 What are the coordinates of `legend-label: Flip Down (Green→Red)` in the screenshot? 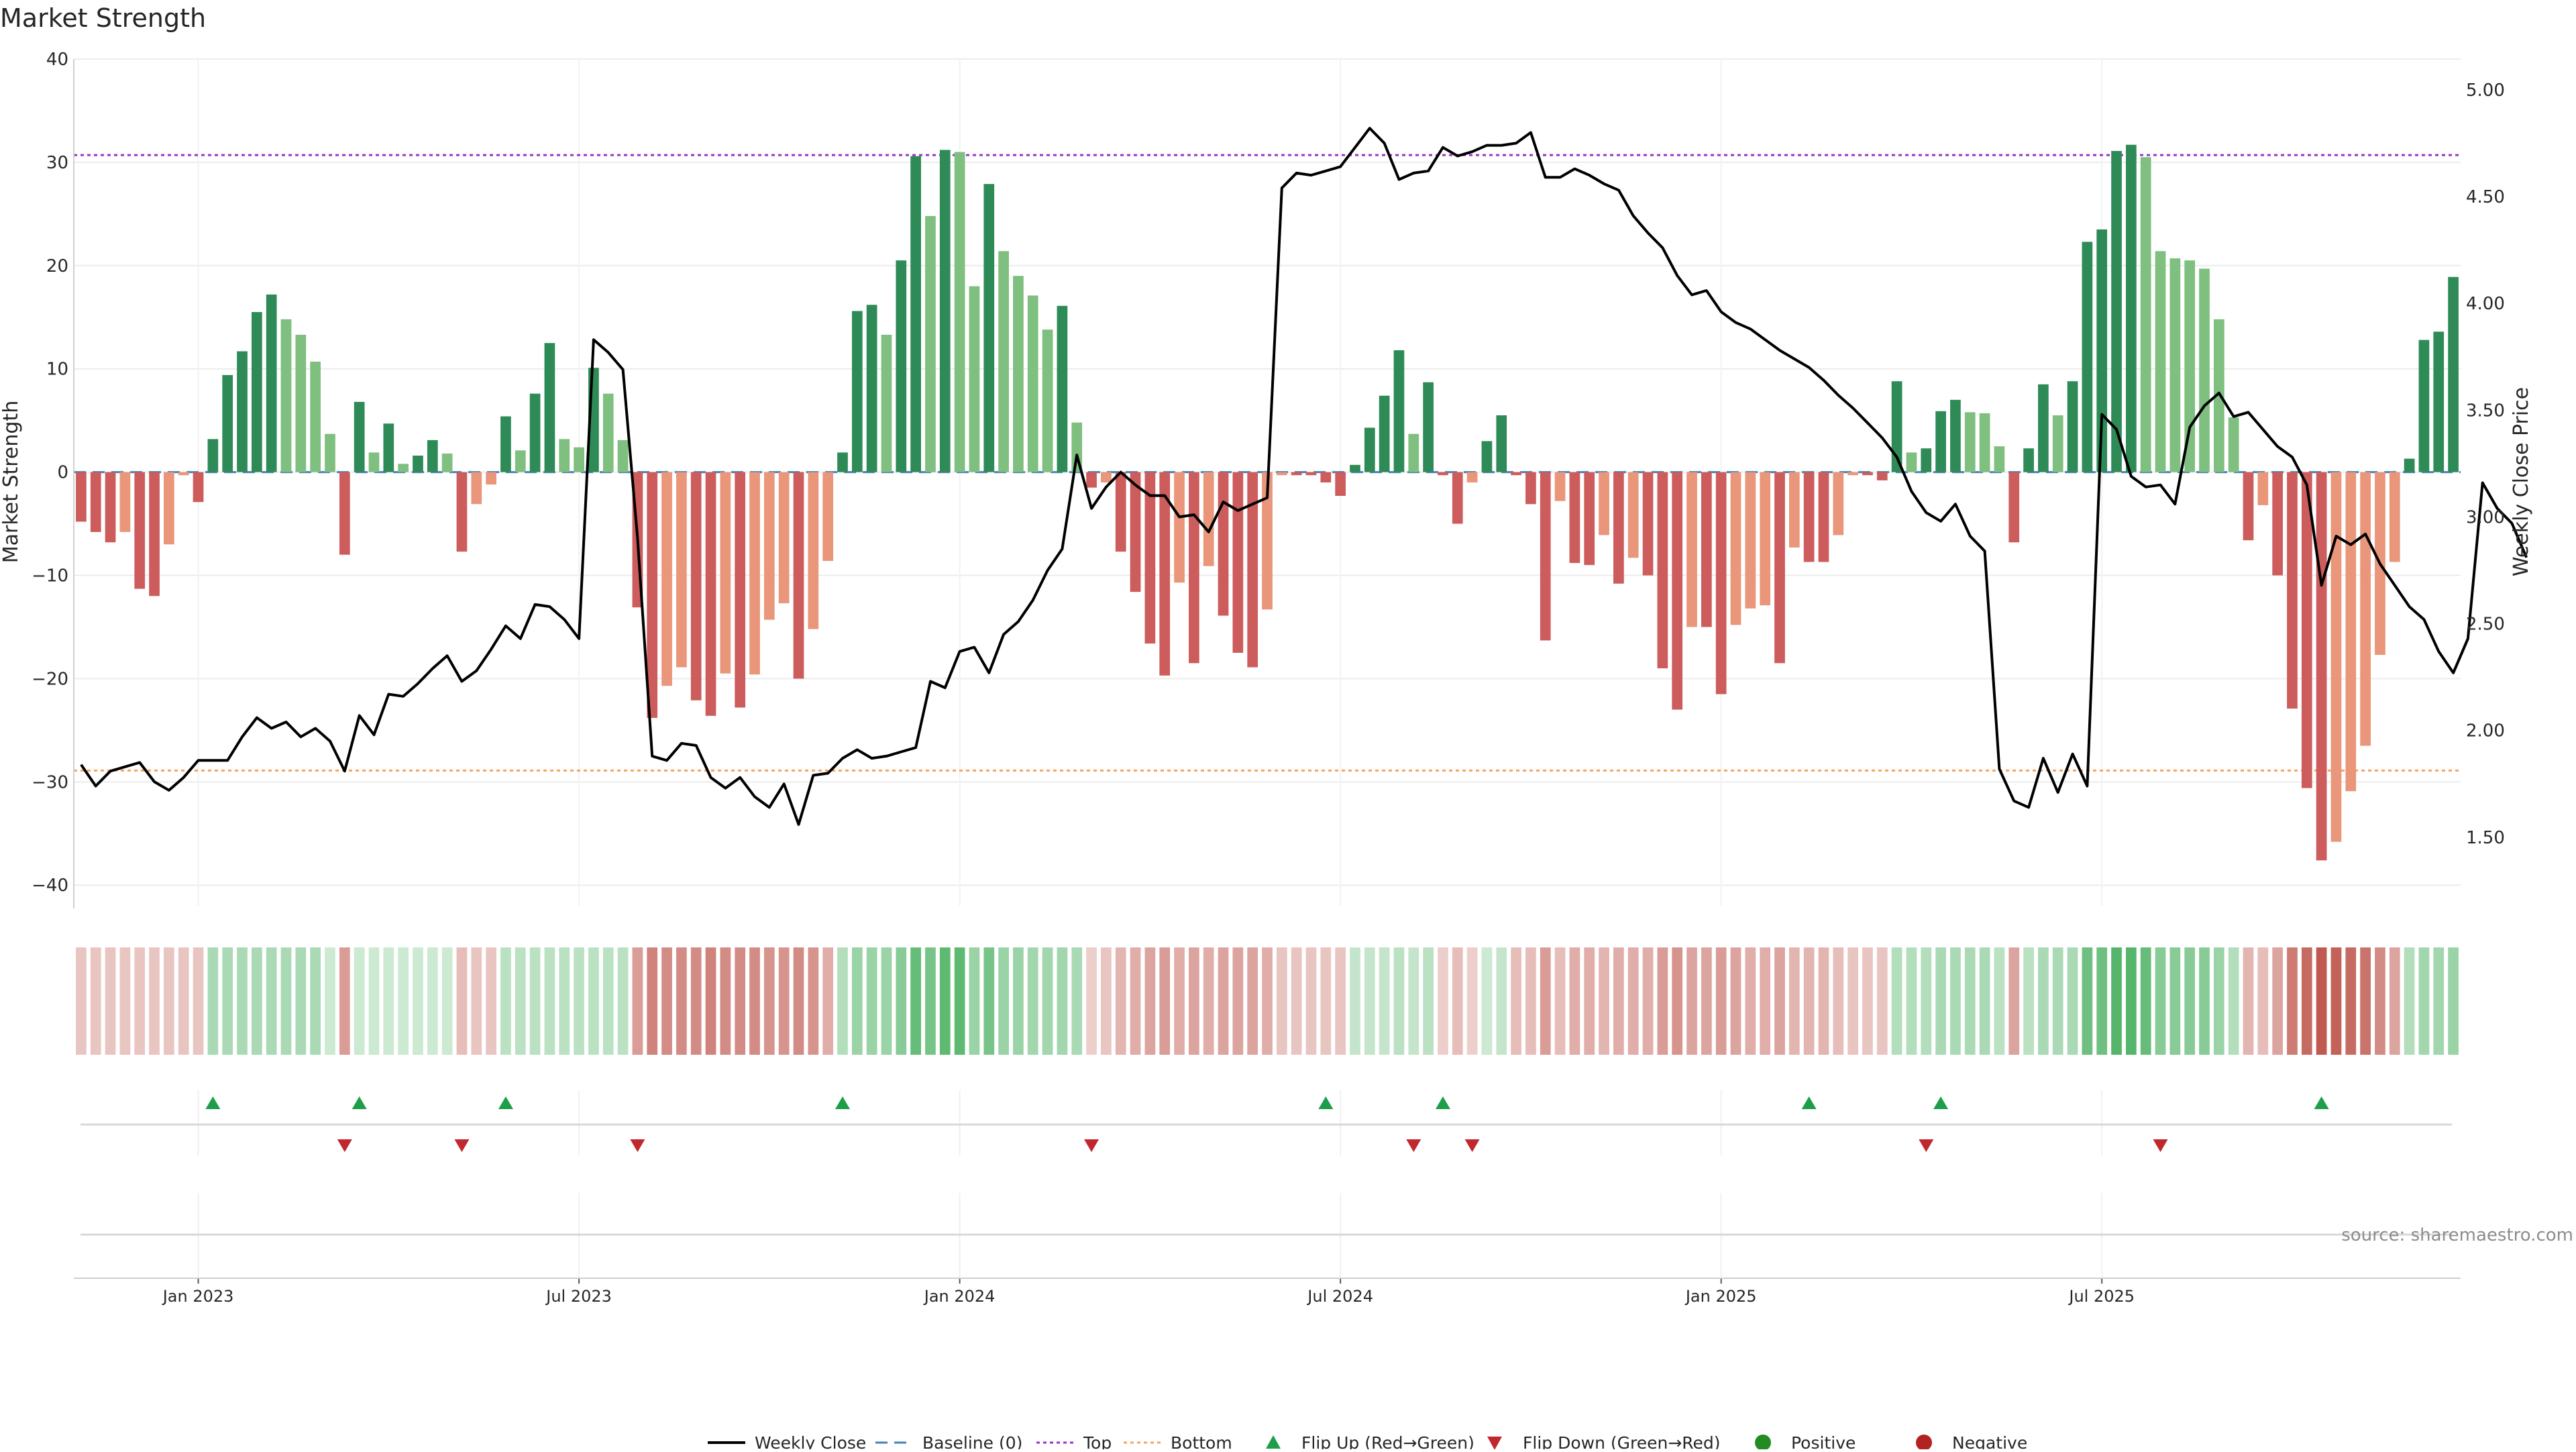 It's located at (1622, 1441).